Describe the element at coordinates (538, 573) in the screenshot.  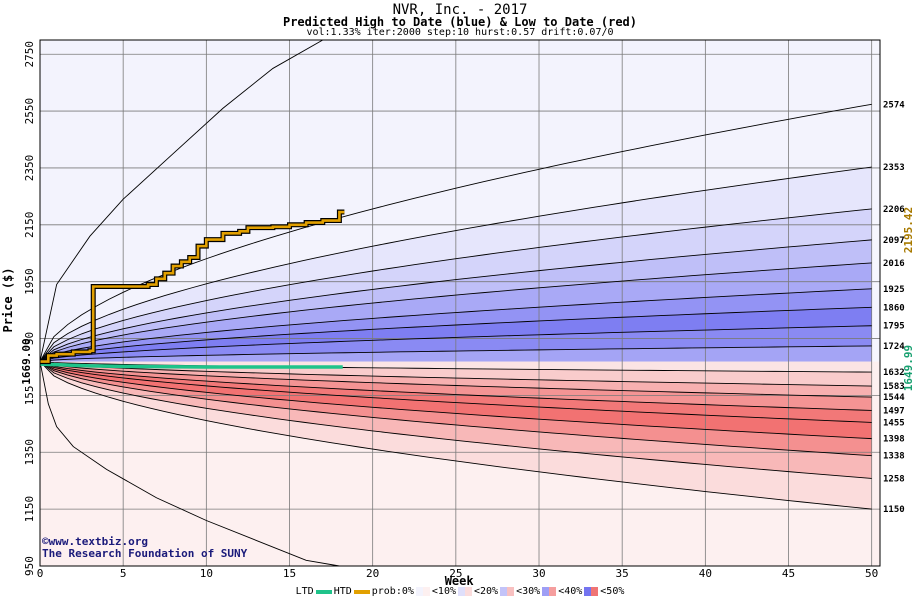
I see `x-tick-label: 30` at that location.